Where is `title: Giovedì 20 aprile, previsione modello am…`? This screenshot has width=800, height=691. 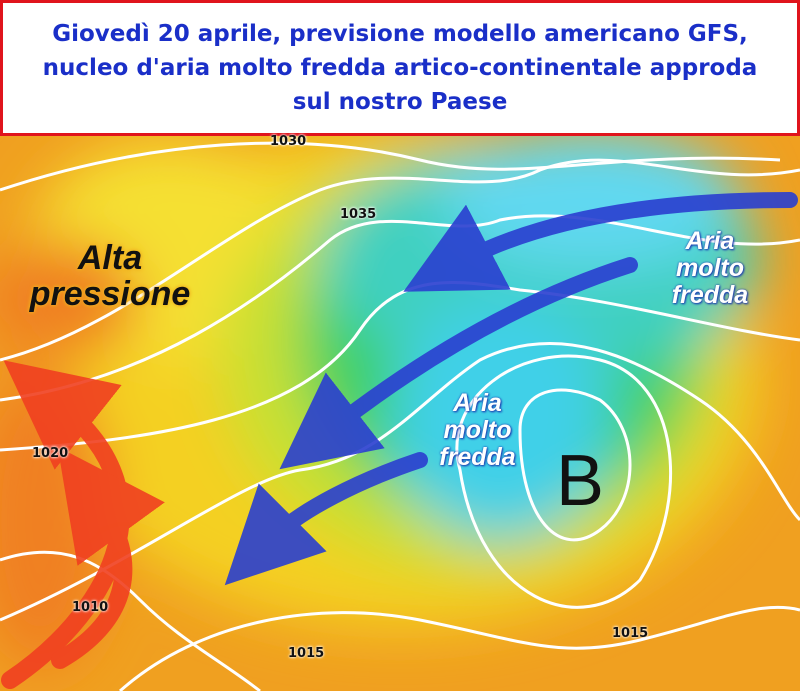 title: Giovedì 20 aprile, previsione modello am… is located at coordinates (400, 68).